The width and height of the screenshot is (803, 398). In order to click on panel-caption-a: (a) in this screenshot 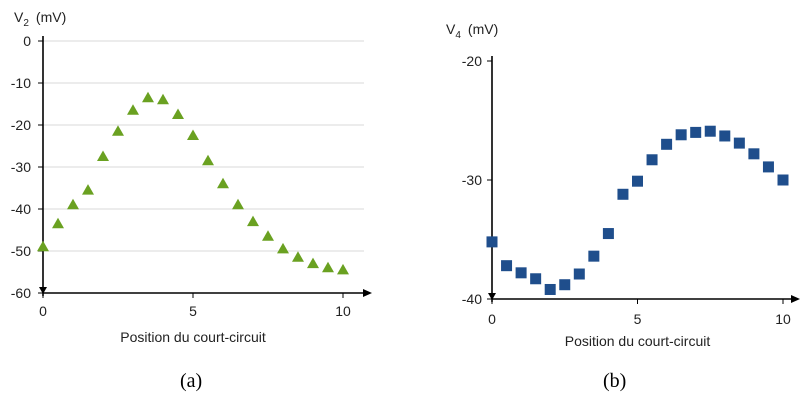, I will do `click(191, 381)`.